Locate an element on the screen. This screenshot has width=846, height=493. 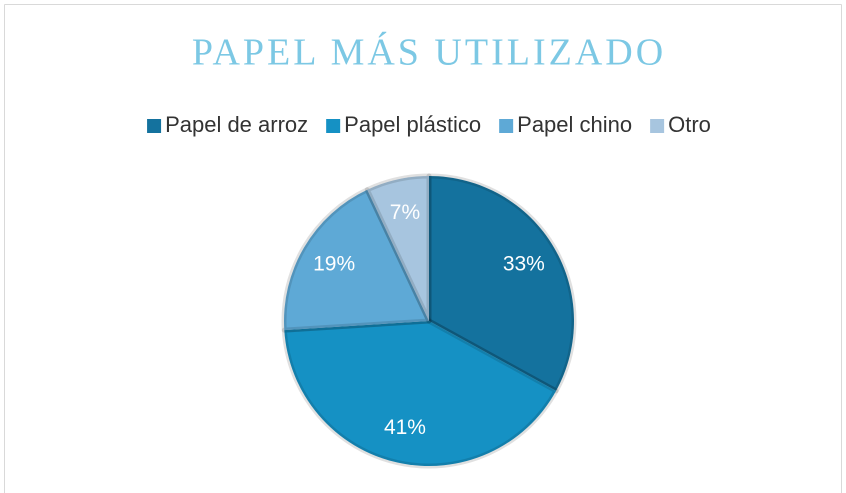
data-label: 33% is located at coordinates (524, 263).